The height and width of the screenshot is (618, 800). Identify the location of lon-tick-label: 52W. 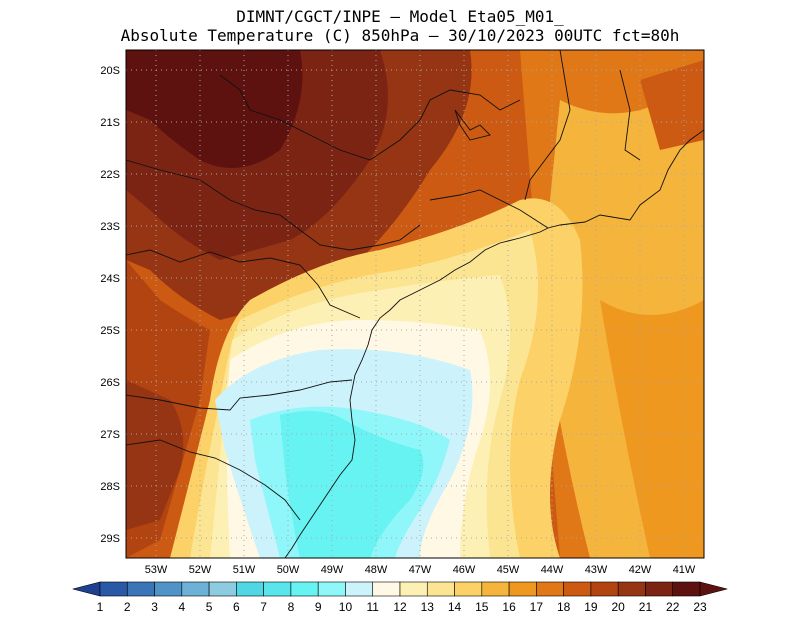
(200, 570).